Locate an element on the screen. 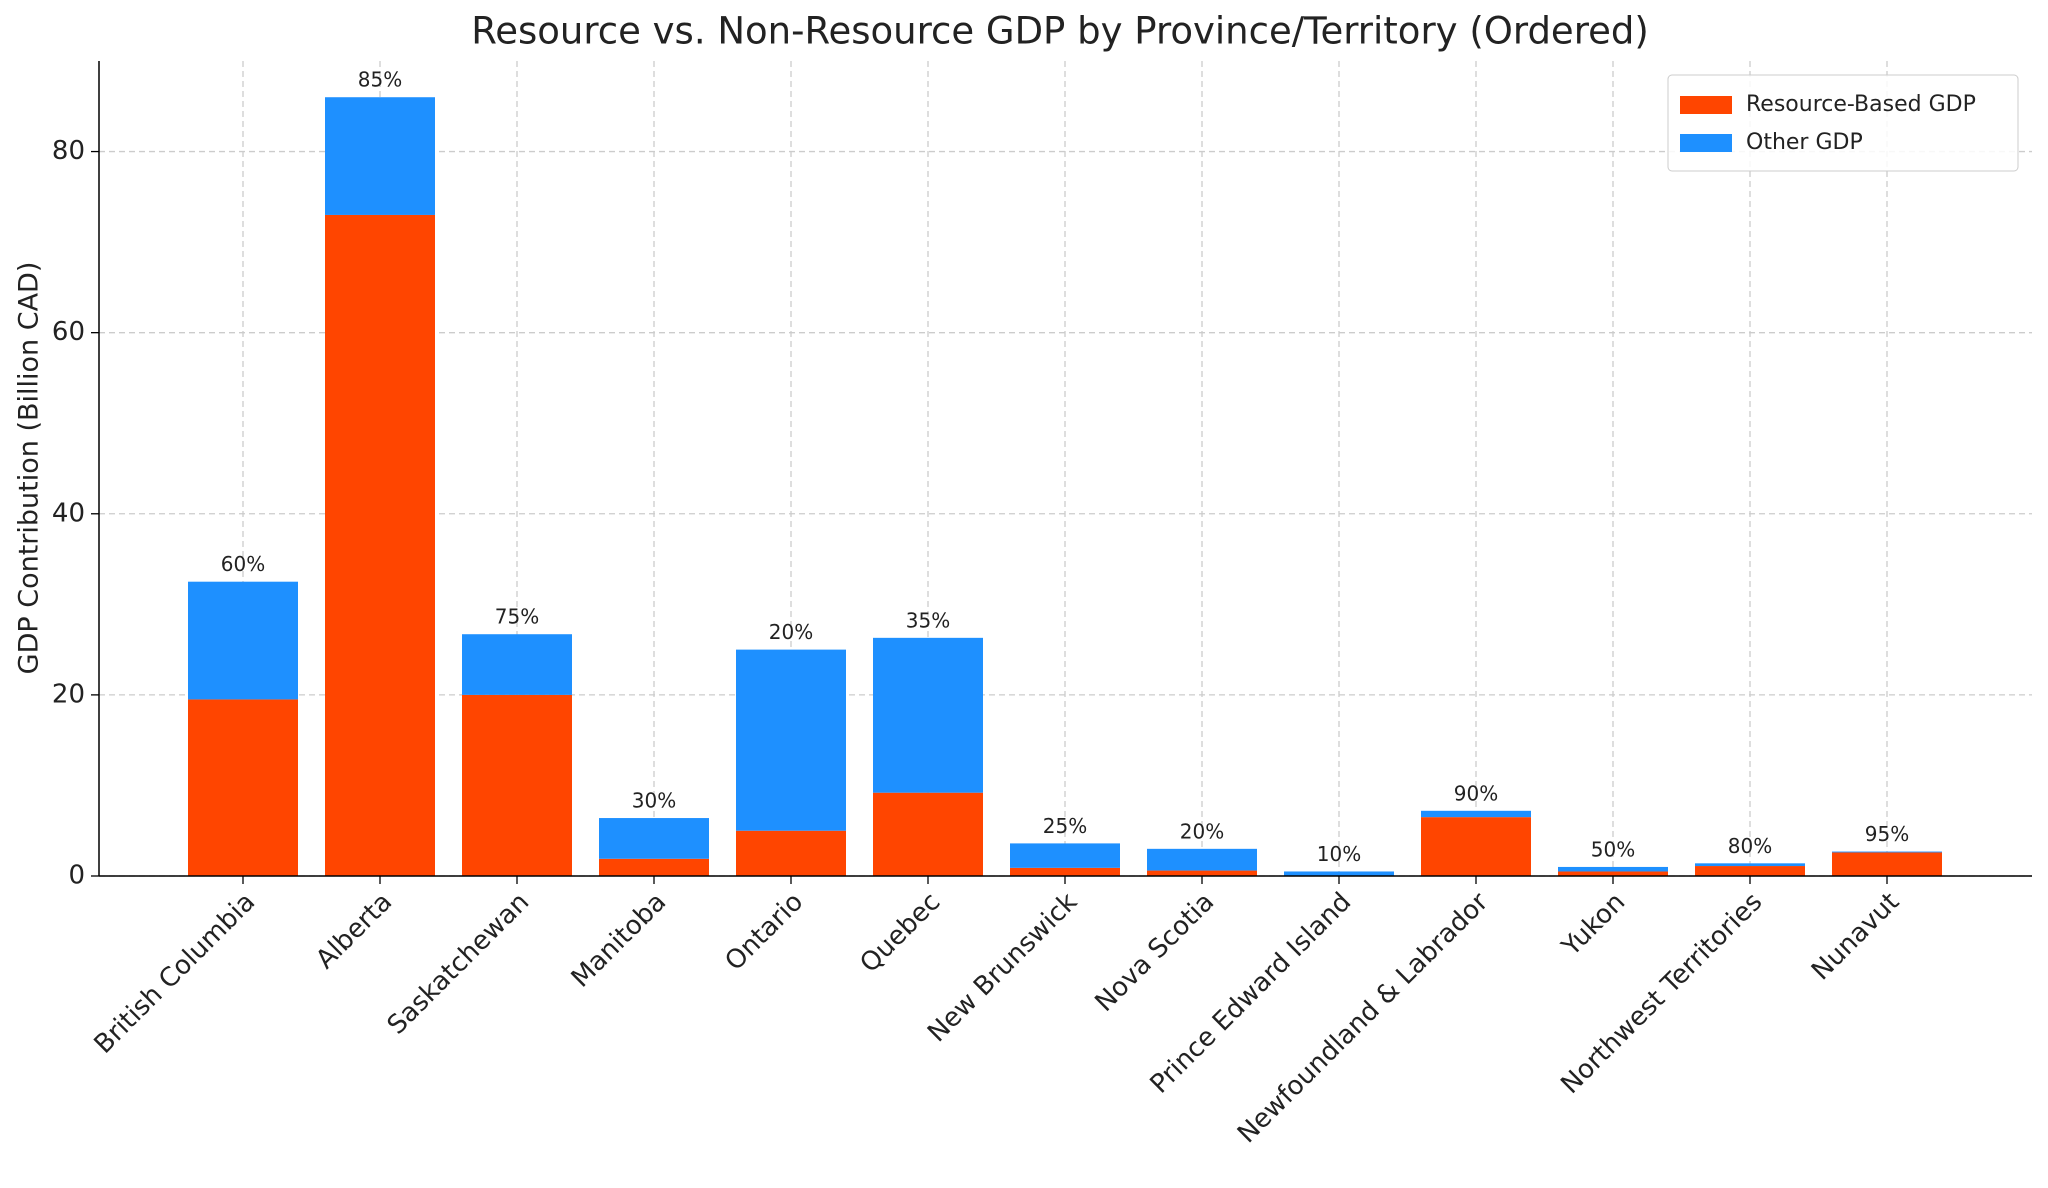 This screenshot has height=1188, width=2048. share-label: 25% is located at coordinates (1065, 826).